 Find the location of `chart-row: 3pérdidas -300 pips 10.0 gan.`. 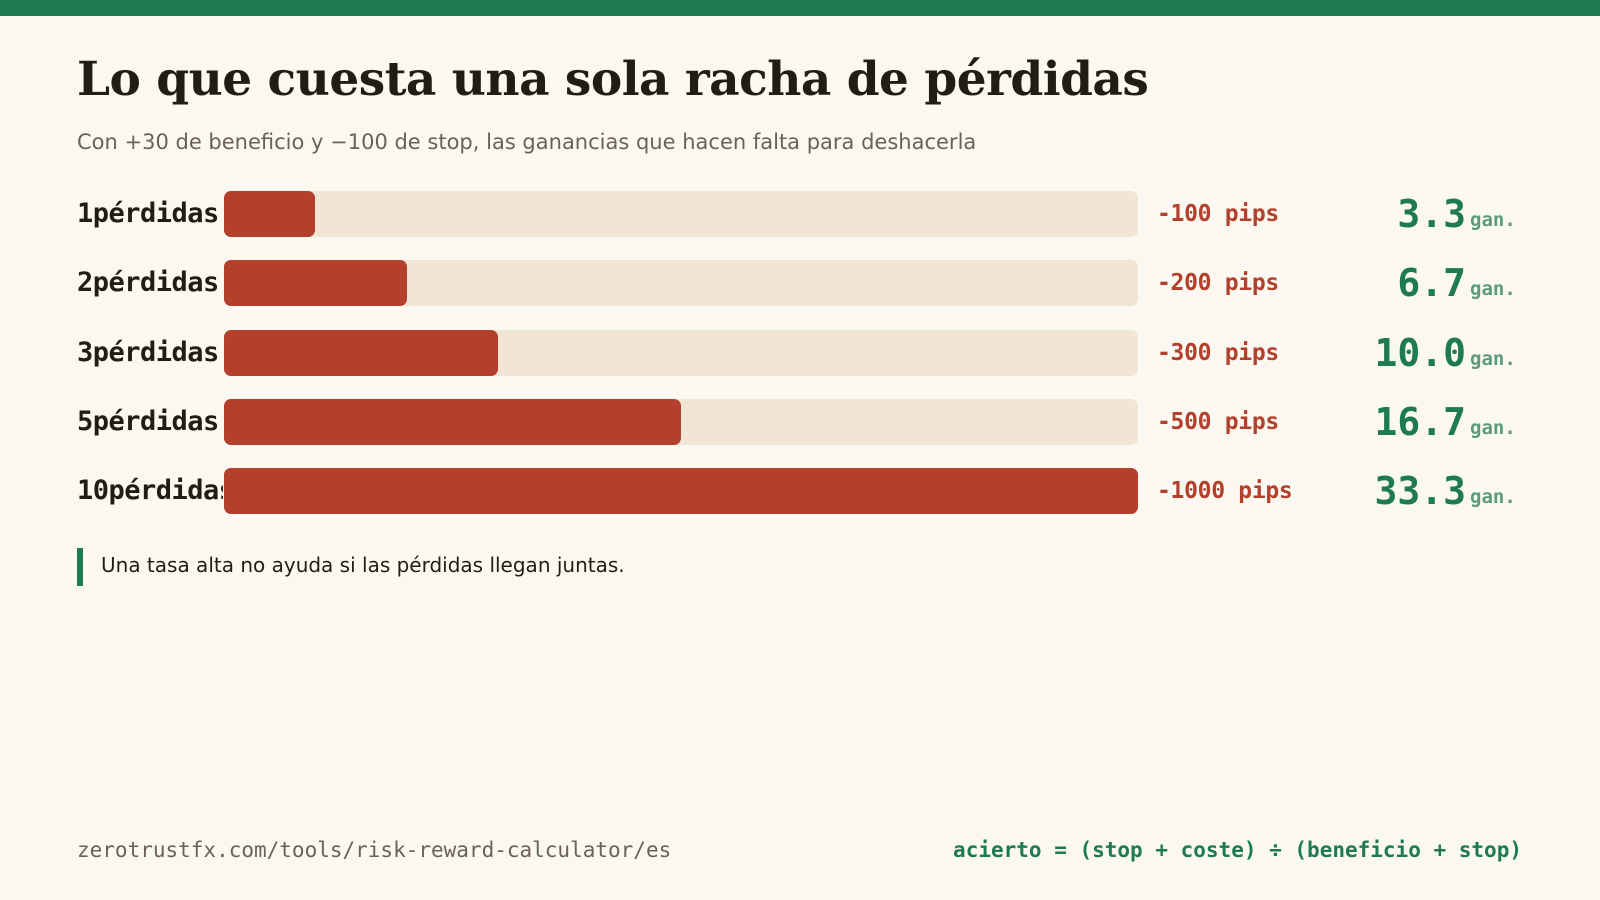

chart-row: 3pérdidas -300 pips 10.0 gan. is located at coordinates (800, 353).